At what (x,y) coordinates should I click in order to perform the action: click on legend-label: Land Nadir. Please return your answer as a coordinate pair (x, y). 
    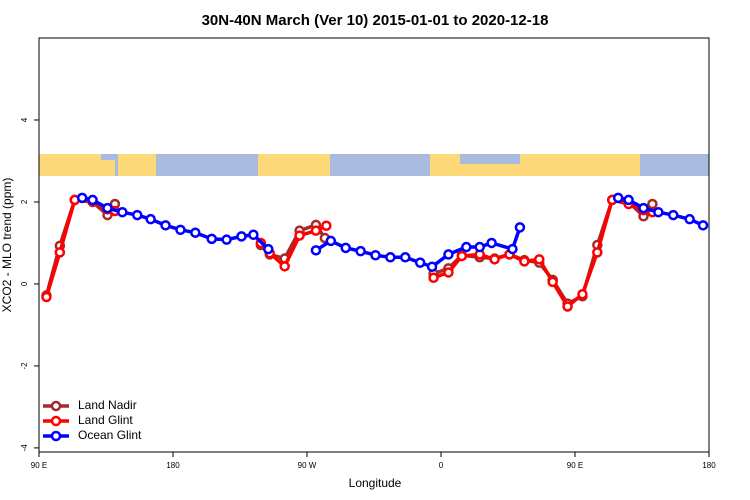
    Looking at the image, I should click on (107, 405).